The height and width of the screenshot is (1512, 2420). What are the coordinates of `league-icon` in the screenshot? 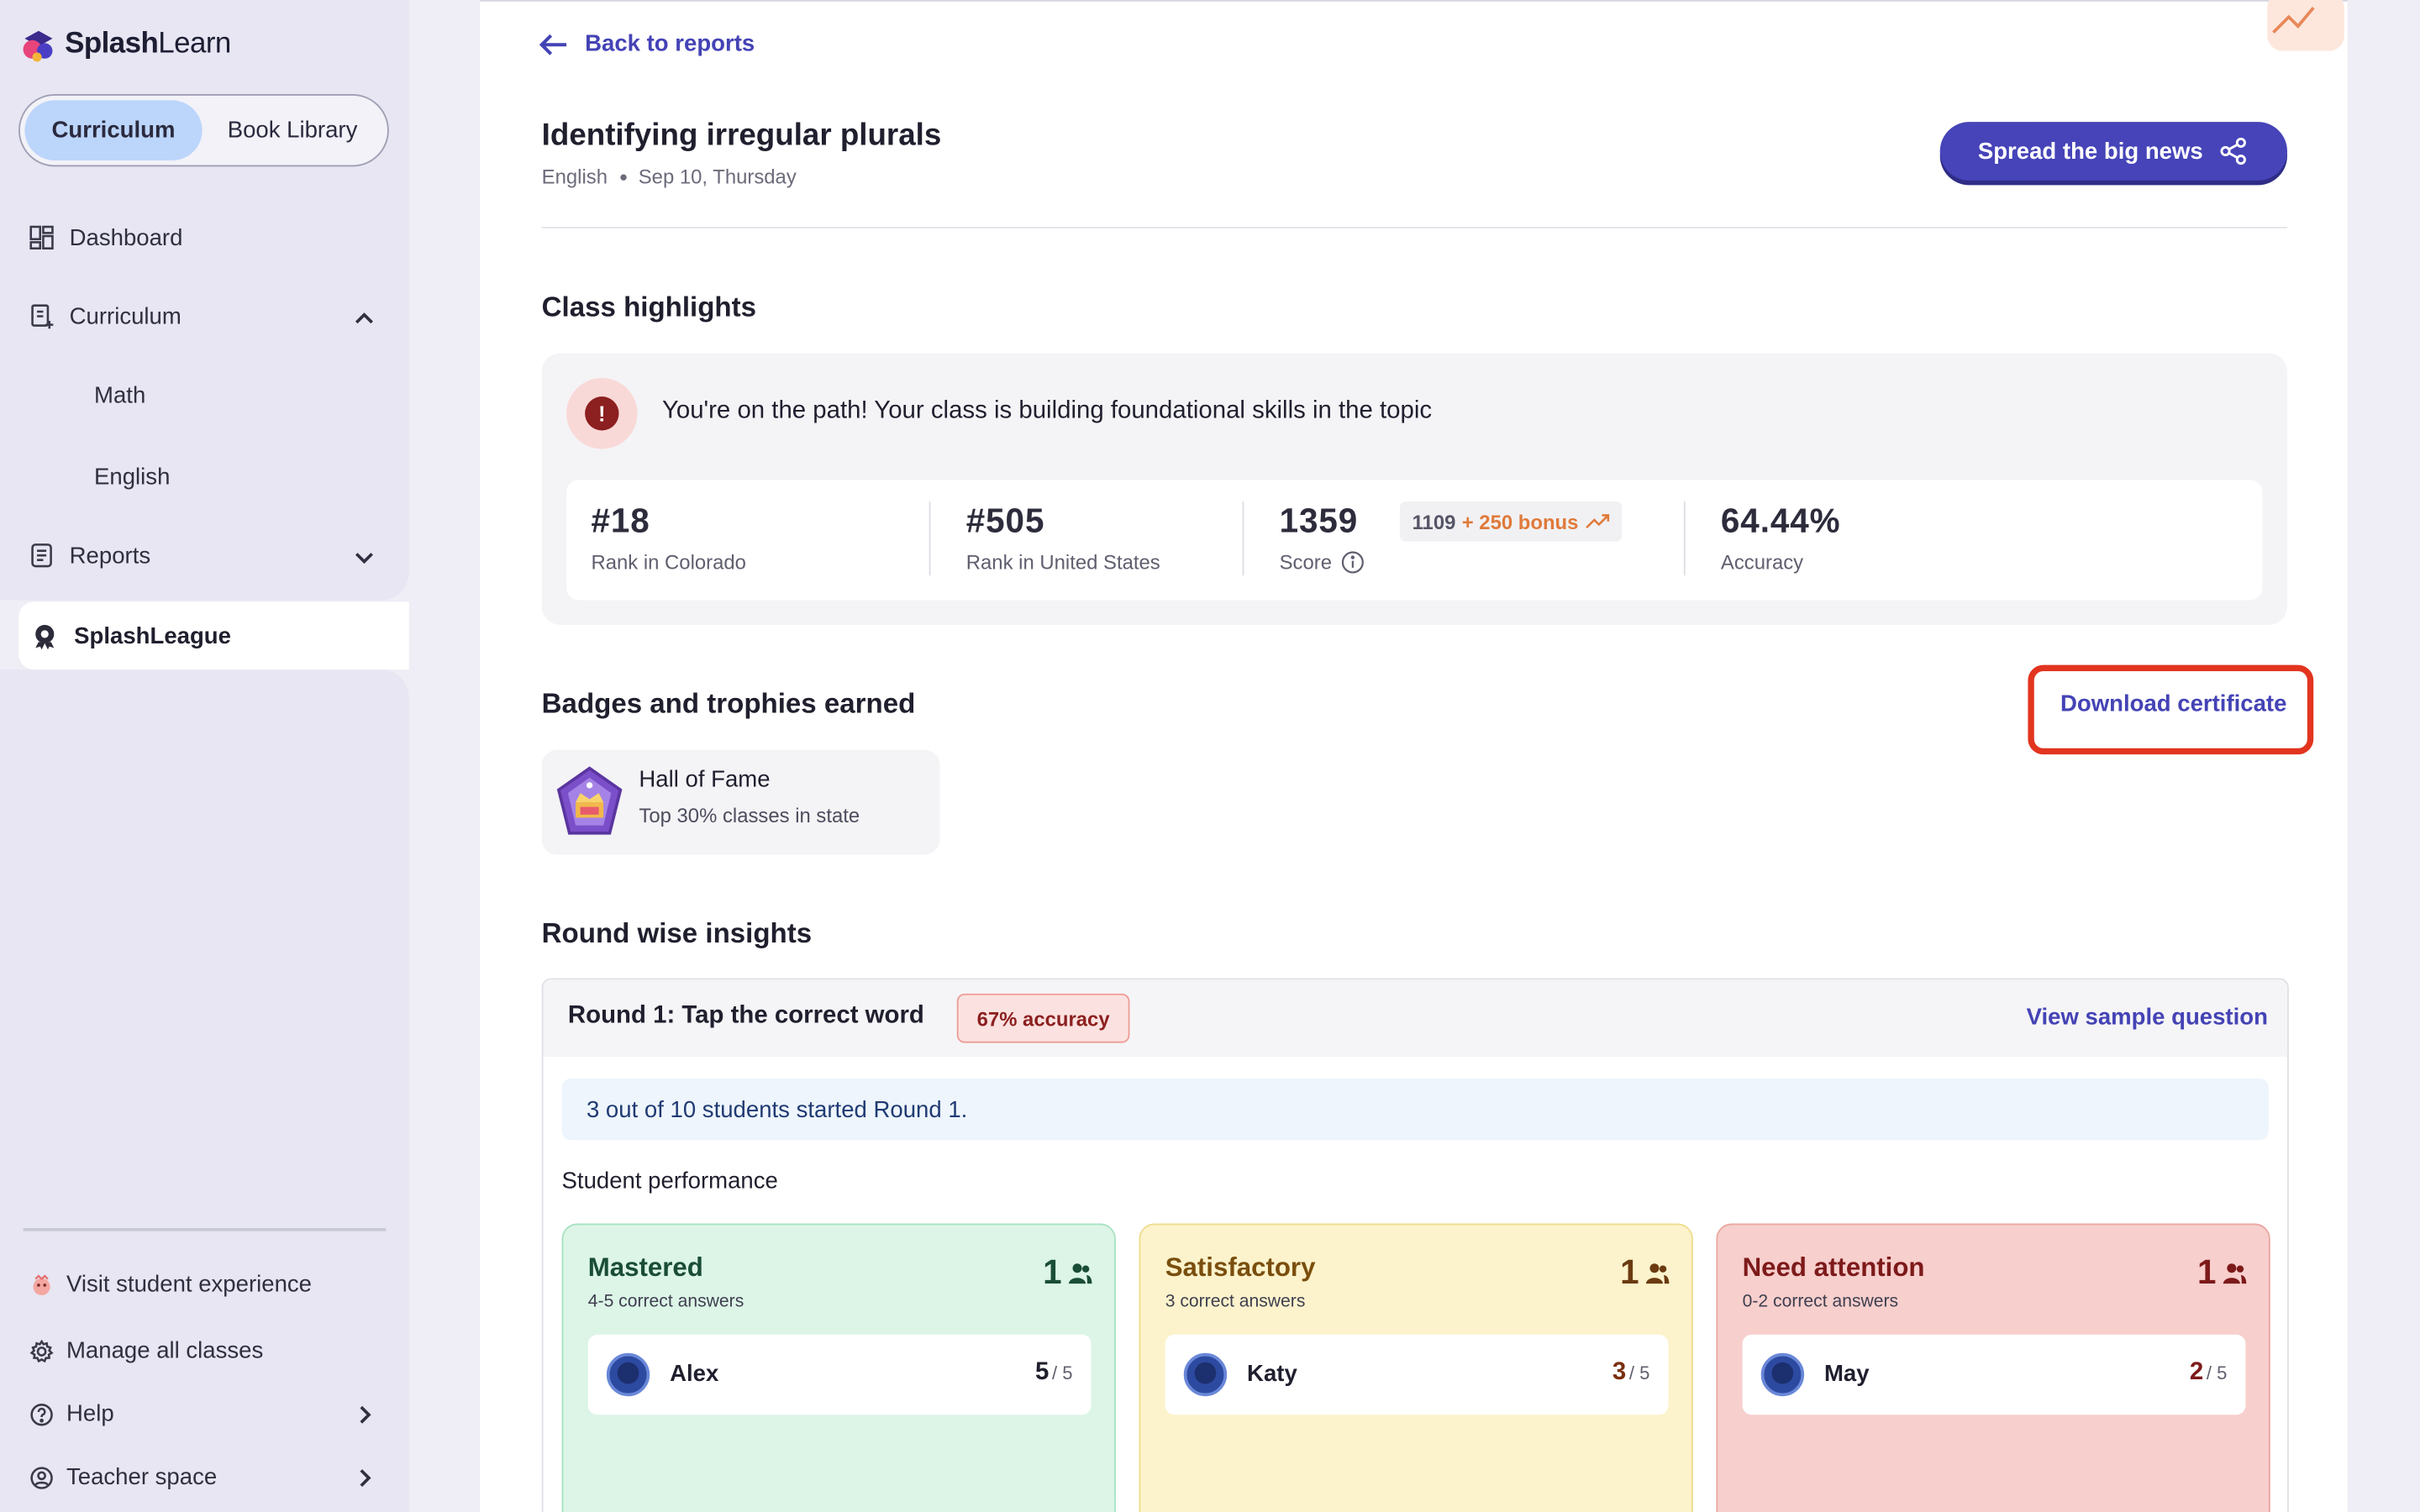 It's located at (45, 637).